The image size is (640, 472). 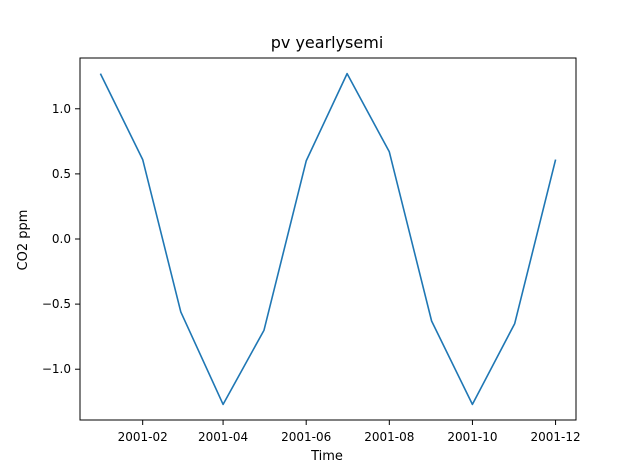 I want to click on x-tick-label: 2001-08, so click(x=389, y=437).